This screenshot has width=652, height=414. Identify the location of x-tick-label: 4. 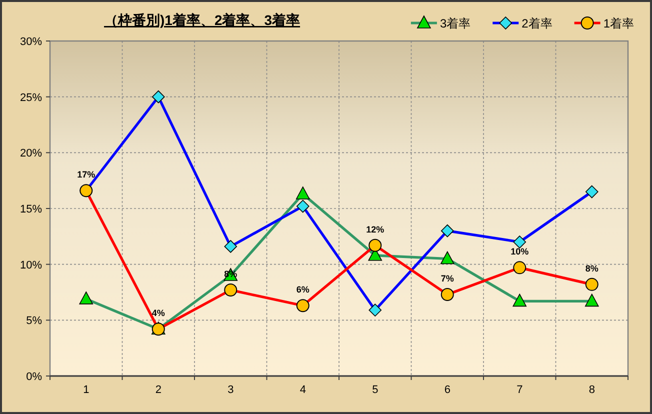
(303, 390).